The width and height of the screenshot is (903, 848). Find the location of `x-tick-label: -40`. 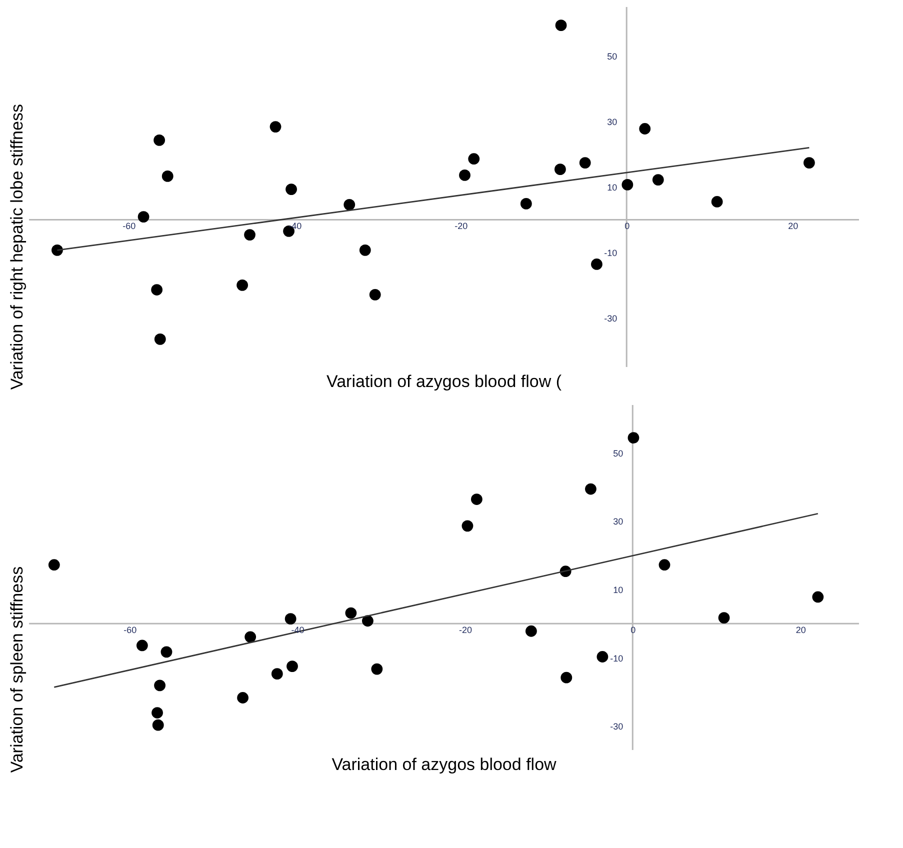

x-tick-label: -40 is located at coordinates (295, 226).